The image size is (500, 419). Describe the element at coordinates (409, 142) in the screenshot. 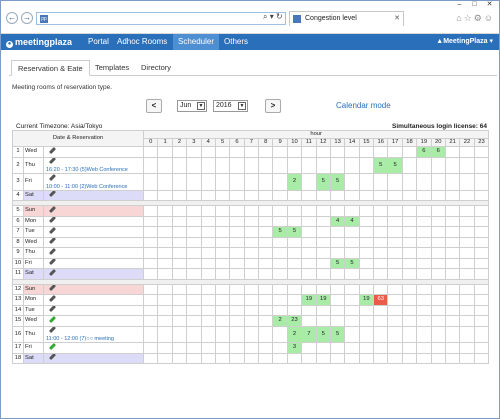

I see `hour-cell: 18` at that location.